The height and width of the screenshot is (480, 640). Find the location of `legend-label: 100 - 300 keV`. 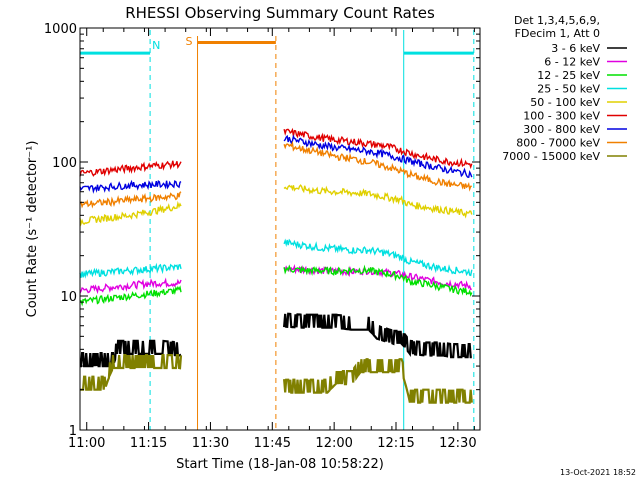

legend-label: 100 - 300 keV is located at coordinates (561, 116).